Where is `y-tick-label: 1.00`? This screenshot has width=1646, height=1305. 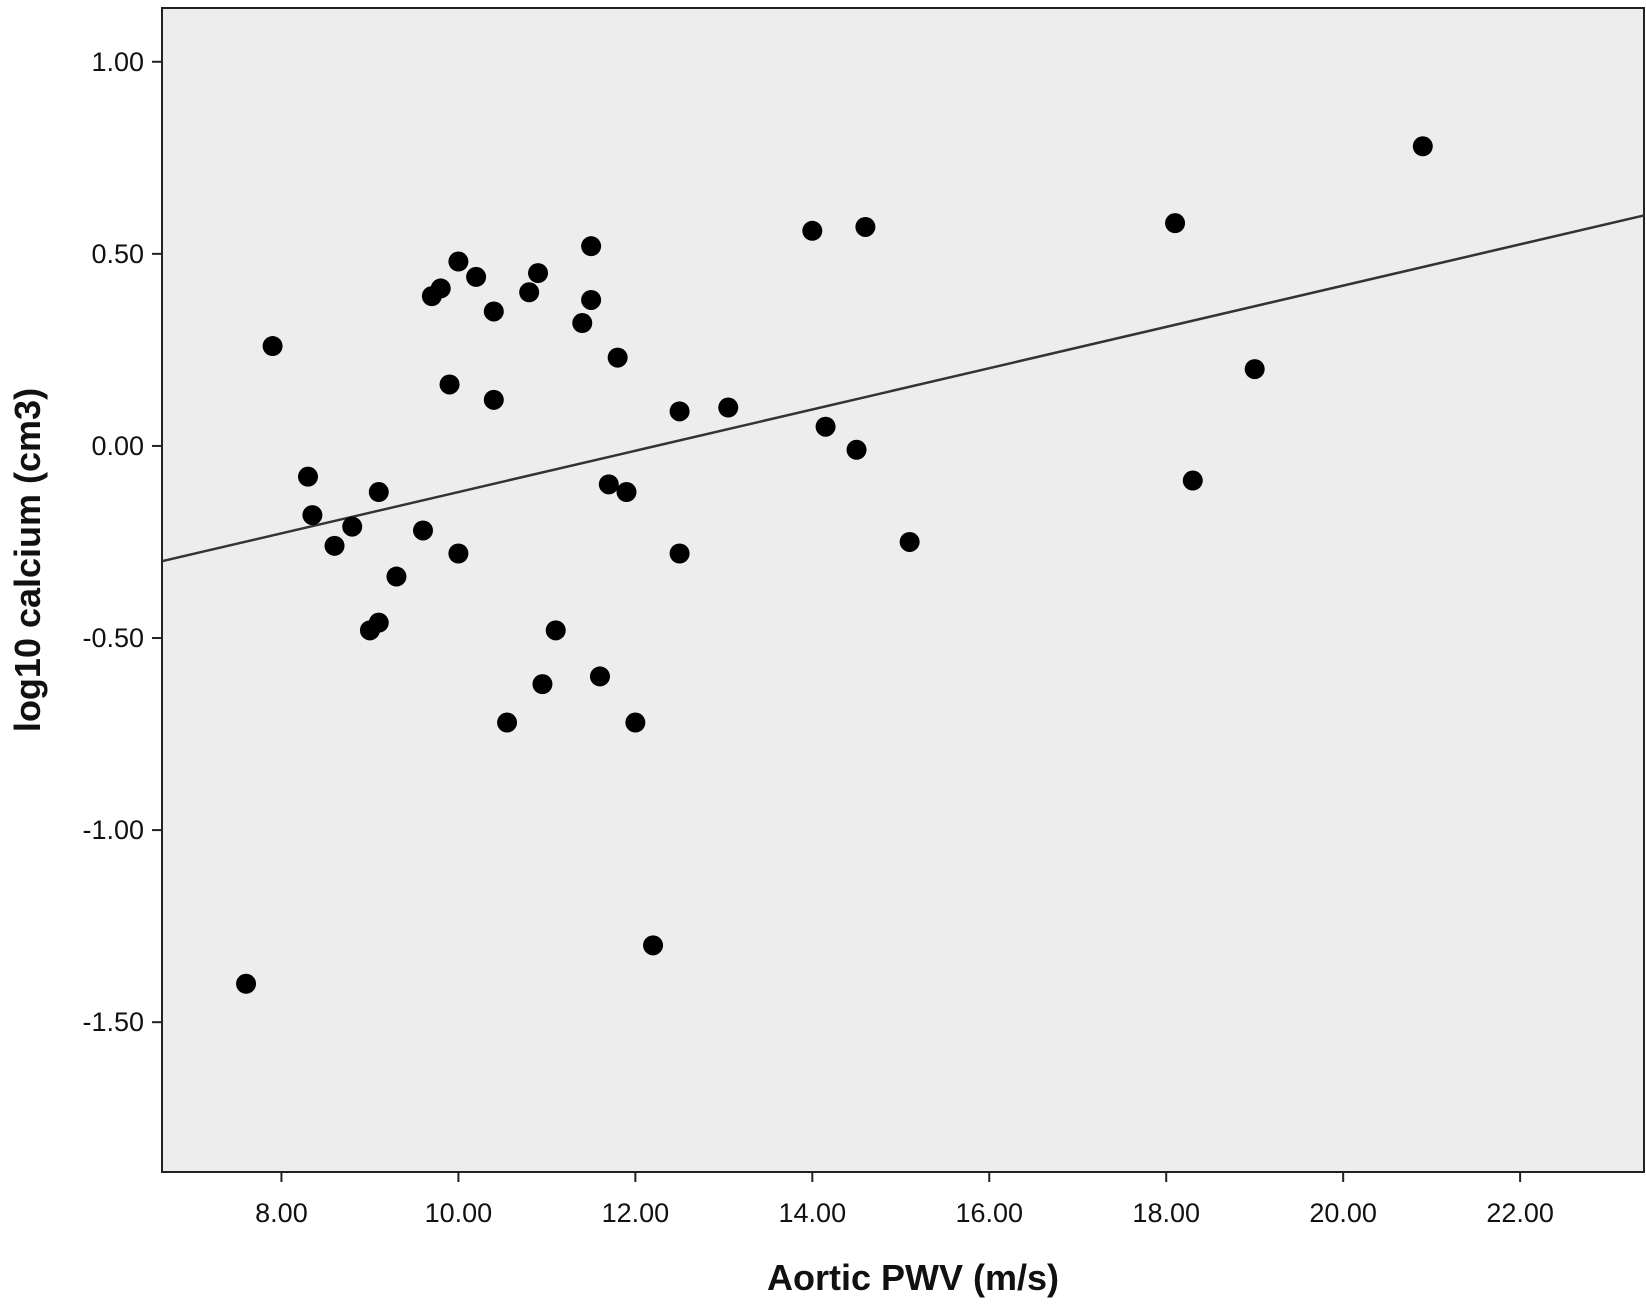
y-tick-label: 1.00 is located at coordinates (117, 62).